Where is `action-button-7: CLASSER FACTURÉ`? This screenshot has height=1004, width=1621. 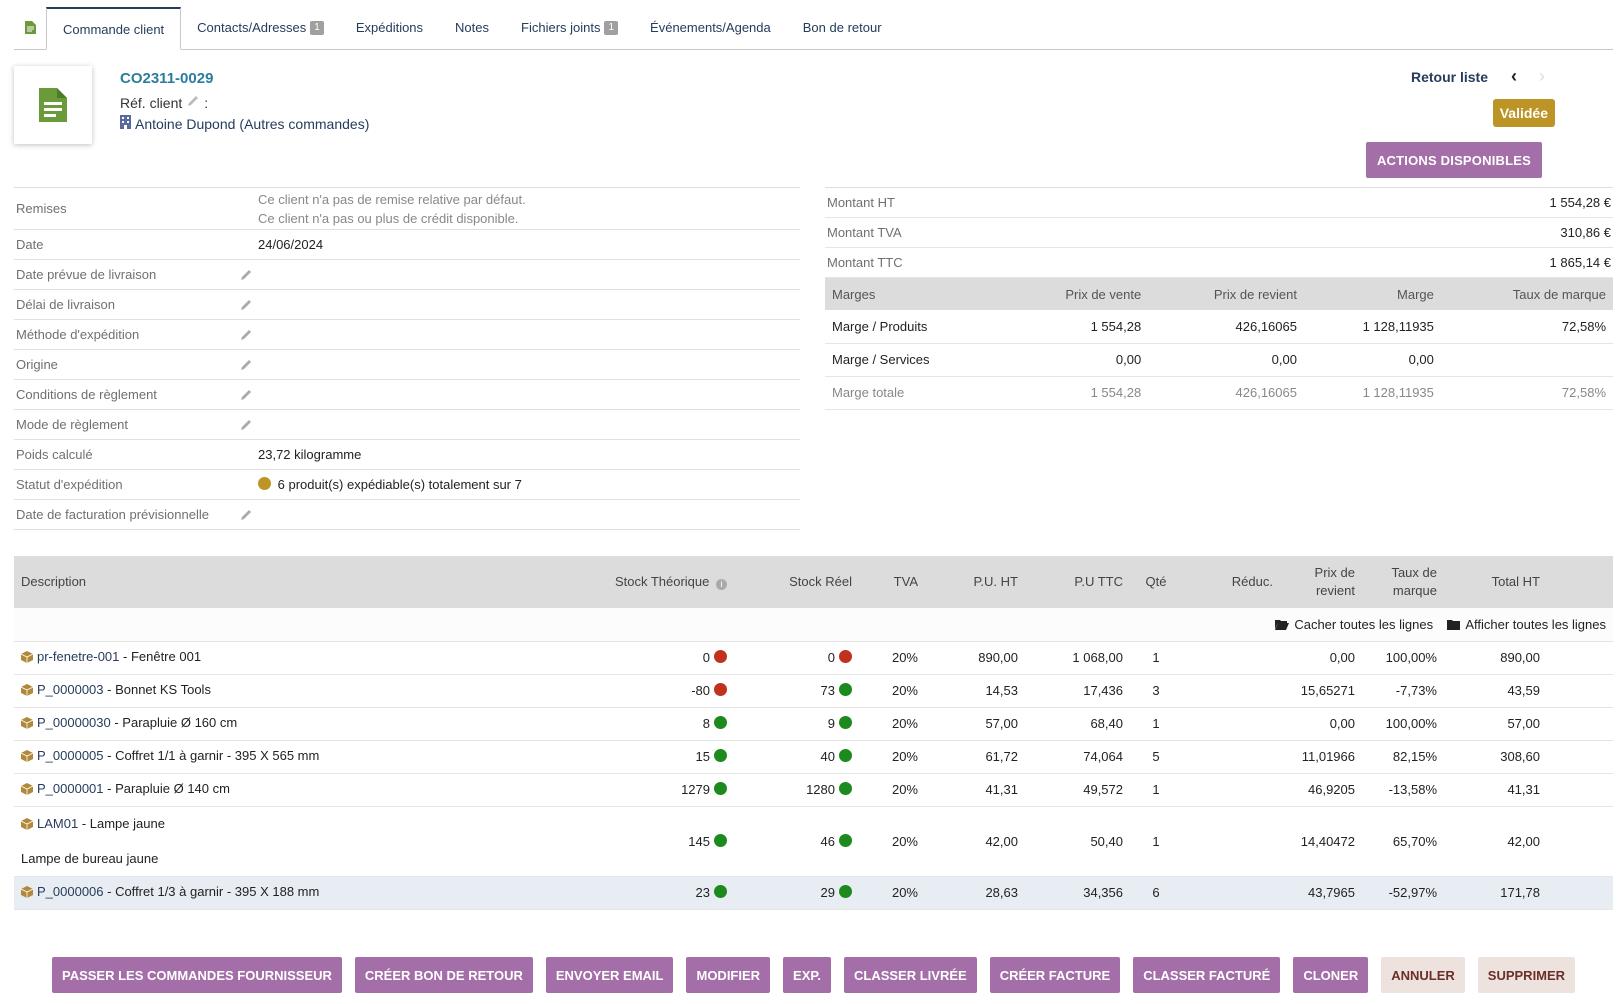
action-button-7: CLASSER FACTURÉ is located at coordinates (1207, 975).